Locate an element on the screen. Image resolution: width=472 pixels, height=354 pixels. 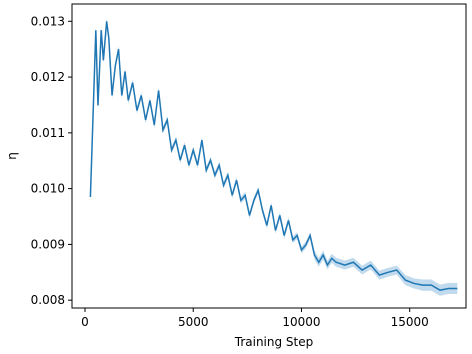
y-tick-label: 0.011 is located at coordinates (48, 133).